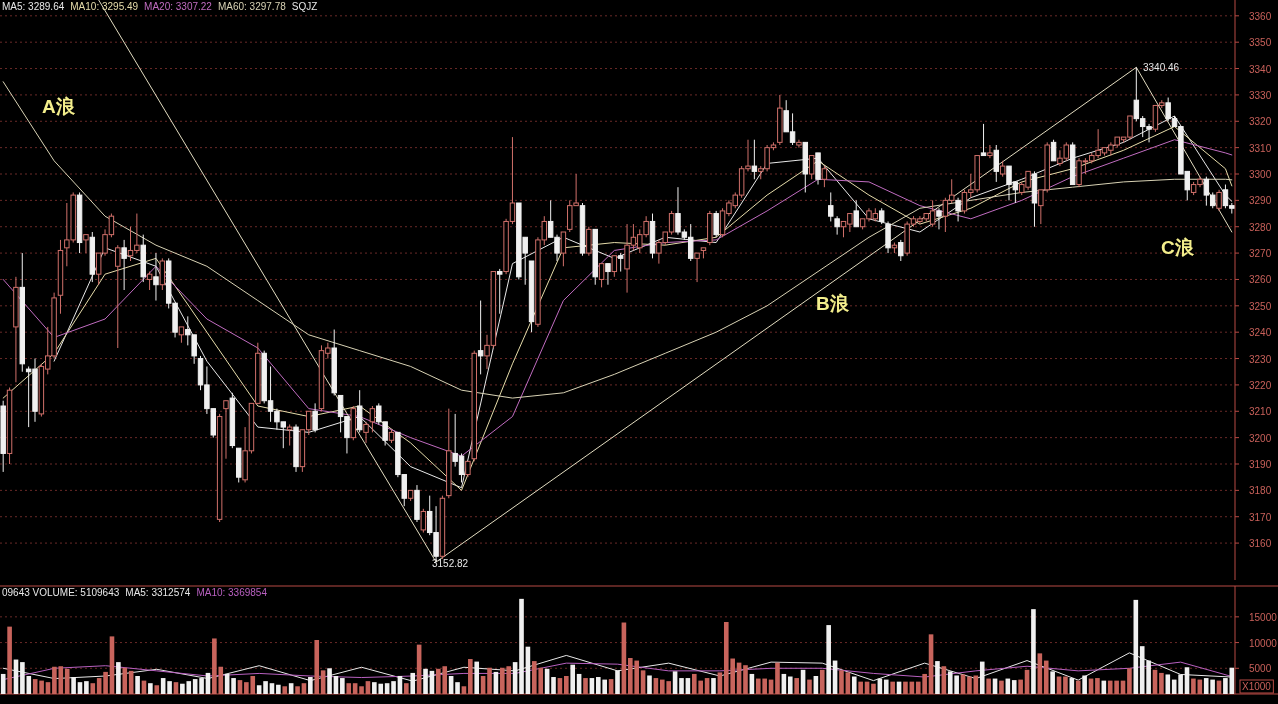 The image size is (1278, 704). What do you see at coordinates (1260, 43) in the screenshot?
I see `y-tick-label: 3350` at bounding box center [1260, 43].